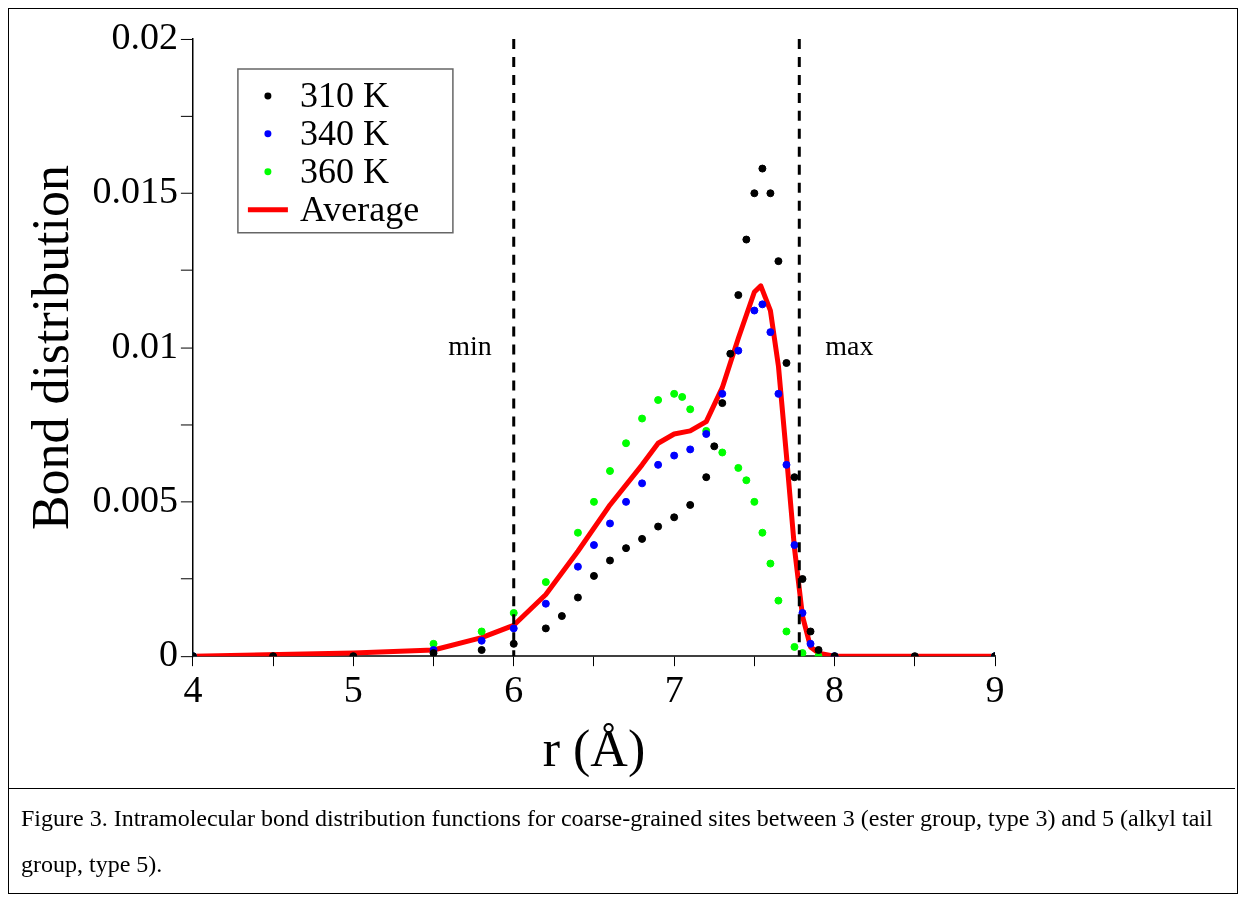 The height and width of the screenshot is (905, 1244). I want to click on caption: Figure 3. Intramolecular bond distribution functions for coarse-grained sites between 3 (ester group, type 3) and 5 (alkyl tail group, type 5)., so click(617, 841).